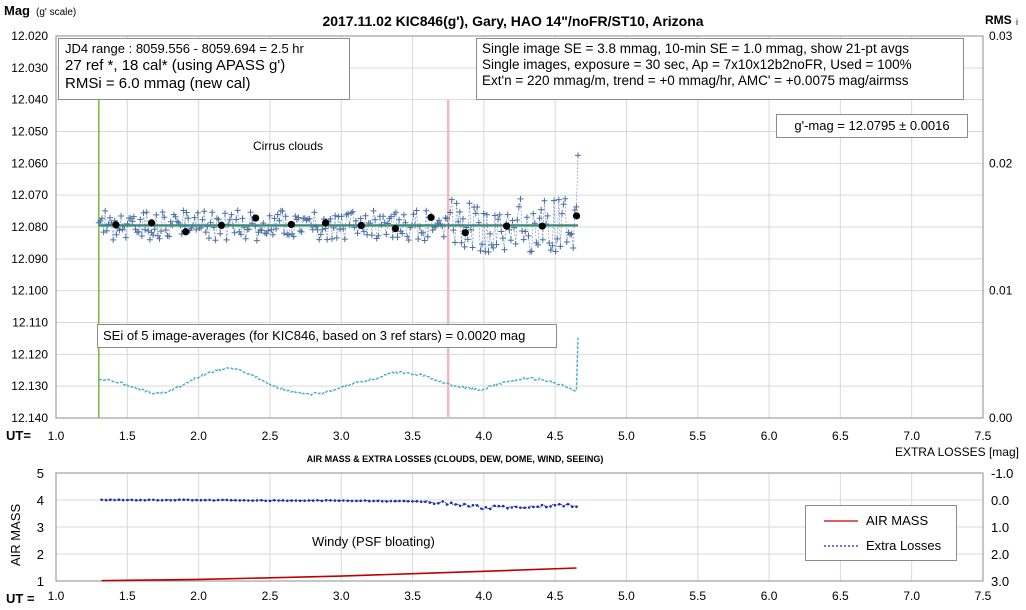 This screenshot has height=610, width=1026. I want to click on extra-losses-line, so click(339, 504).